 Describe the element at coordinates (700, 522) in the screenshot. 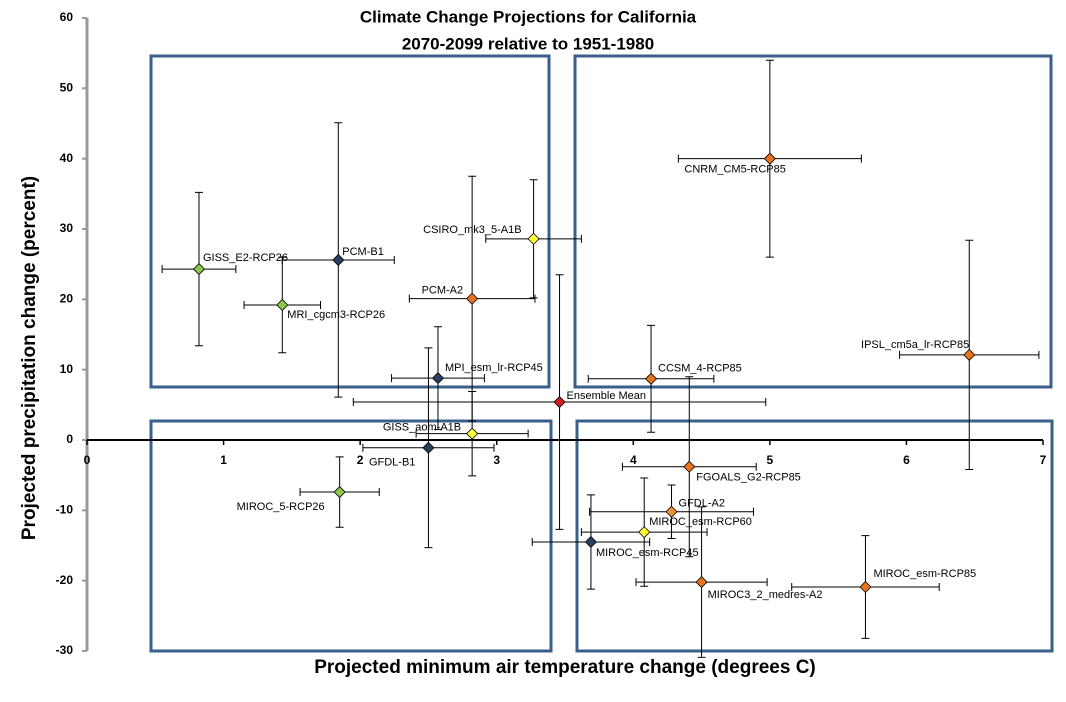

I see `point-label: MIROC_esm-RCP60` at that location.